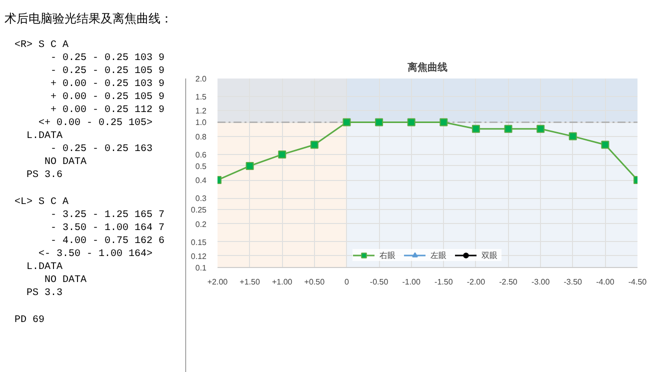 Image resolution: width=659 pixels, height=372 pixels. Describe the element at coordinates (107, 84) in the screenshot. I see `text: + 0.00 - 0.25 103 9` at that location.